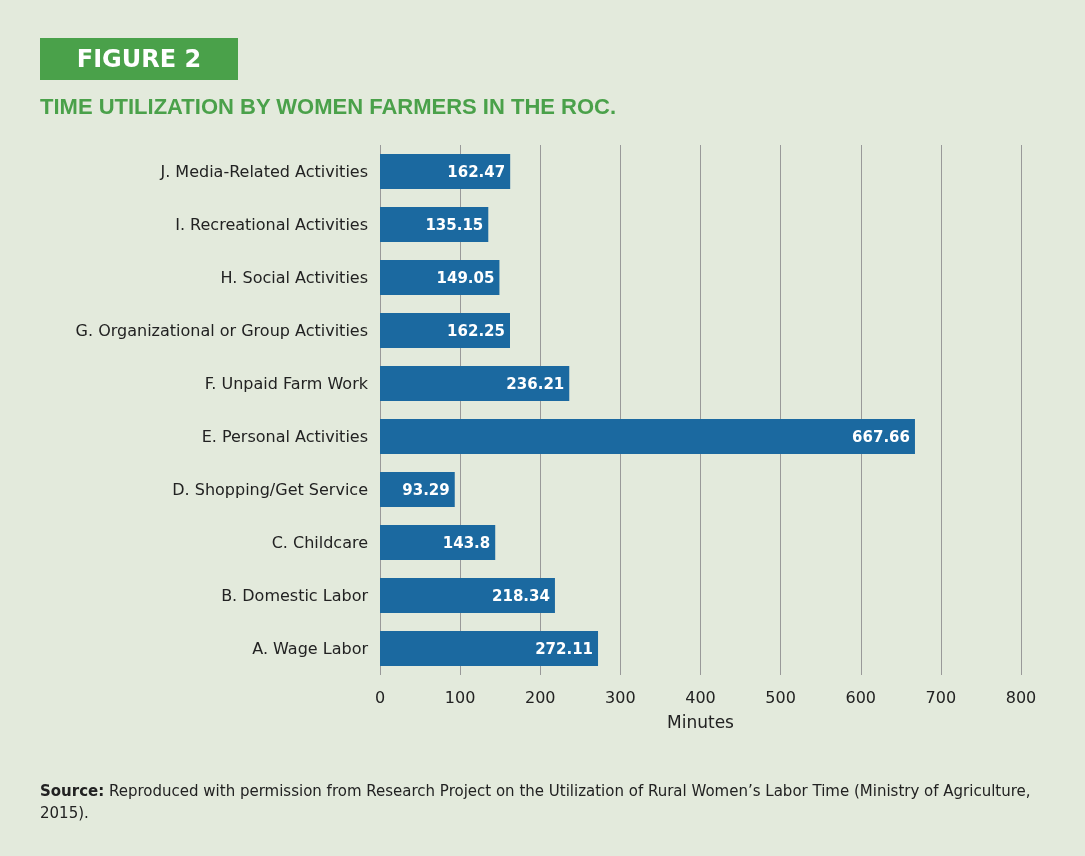 The width and height of the screenshot is (1085, 856). I want to click on y-tick-label: G. Organizational or Group Activities, so click(221, 330).